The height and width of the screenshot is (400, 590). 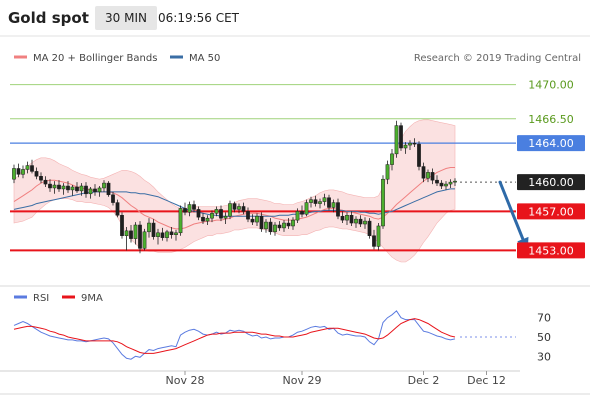 I want to click on instrument-title: Gold spot, so click(x=48, y=18).